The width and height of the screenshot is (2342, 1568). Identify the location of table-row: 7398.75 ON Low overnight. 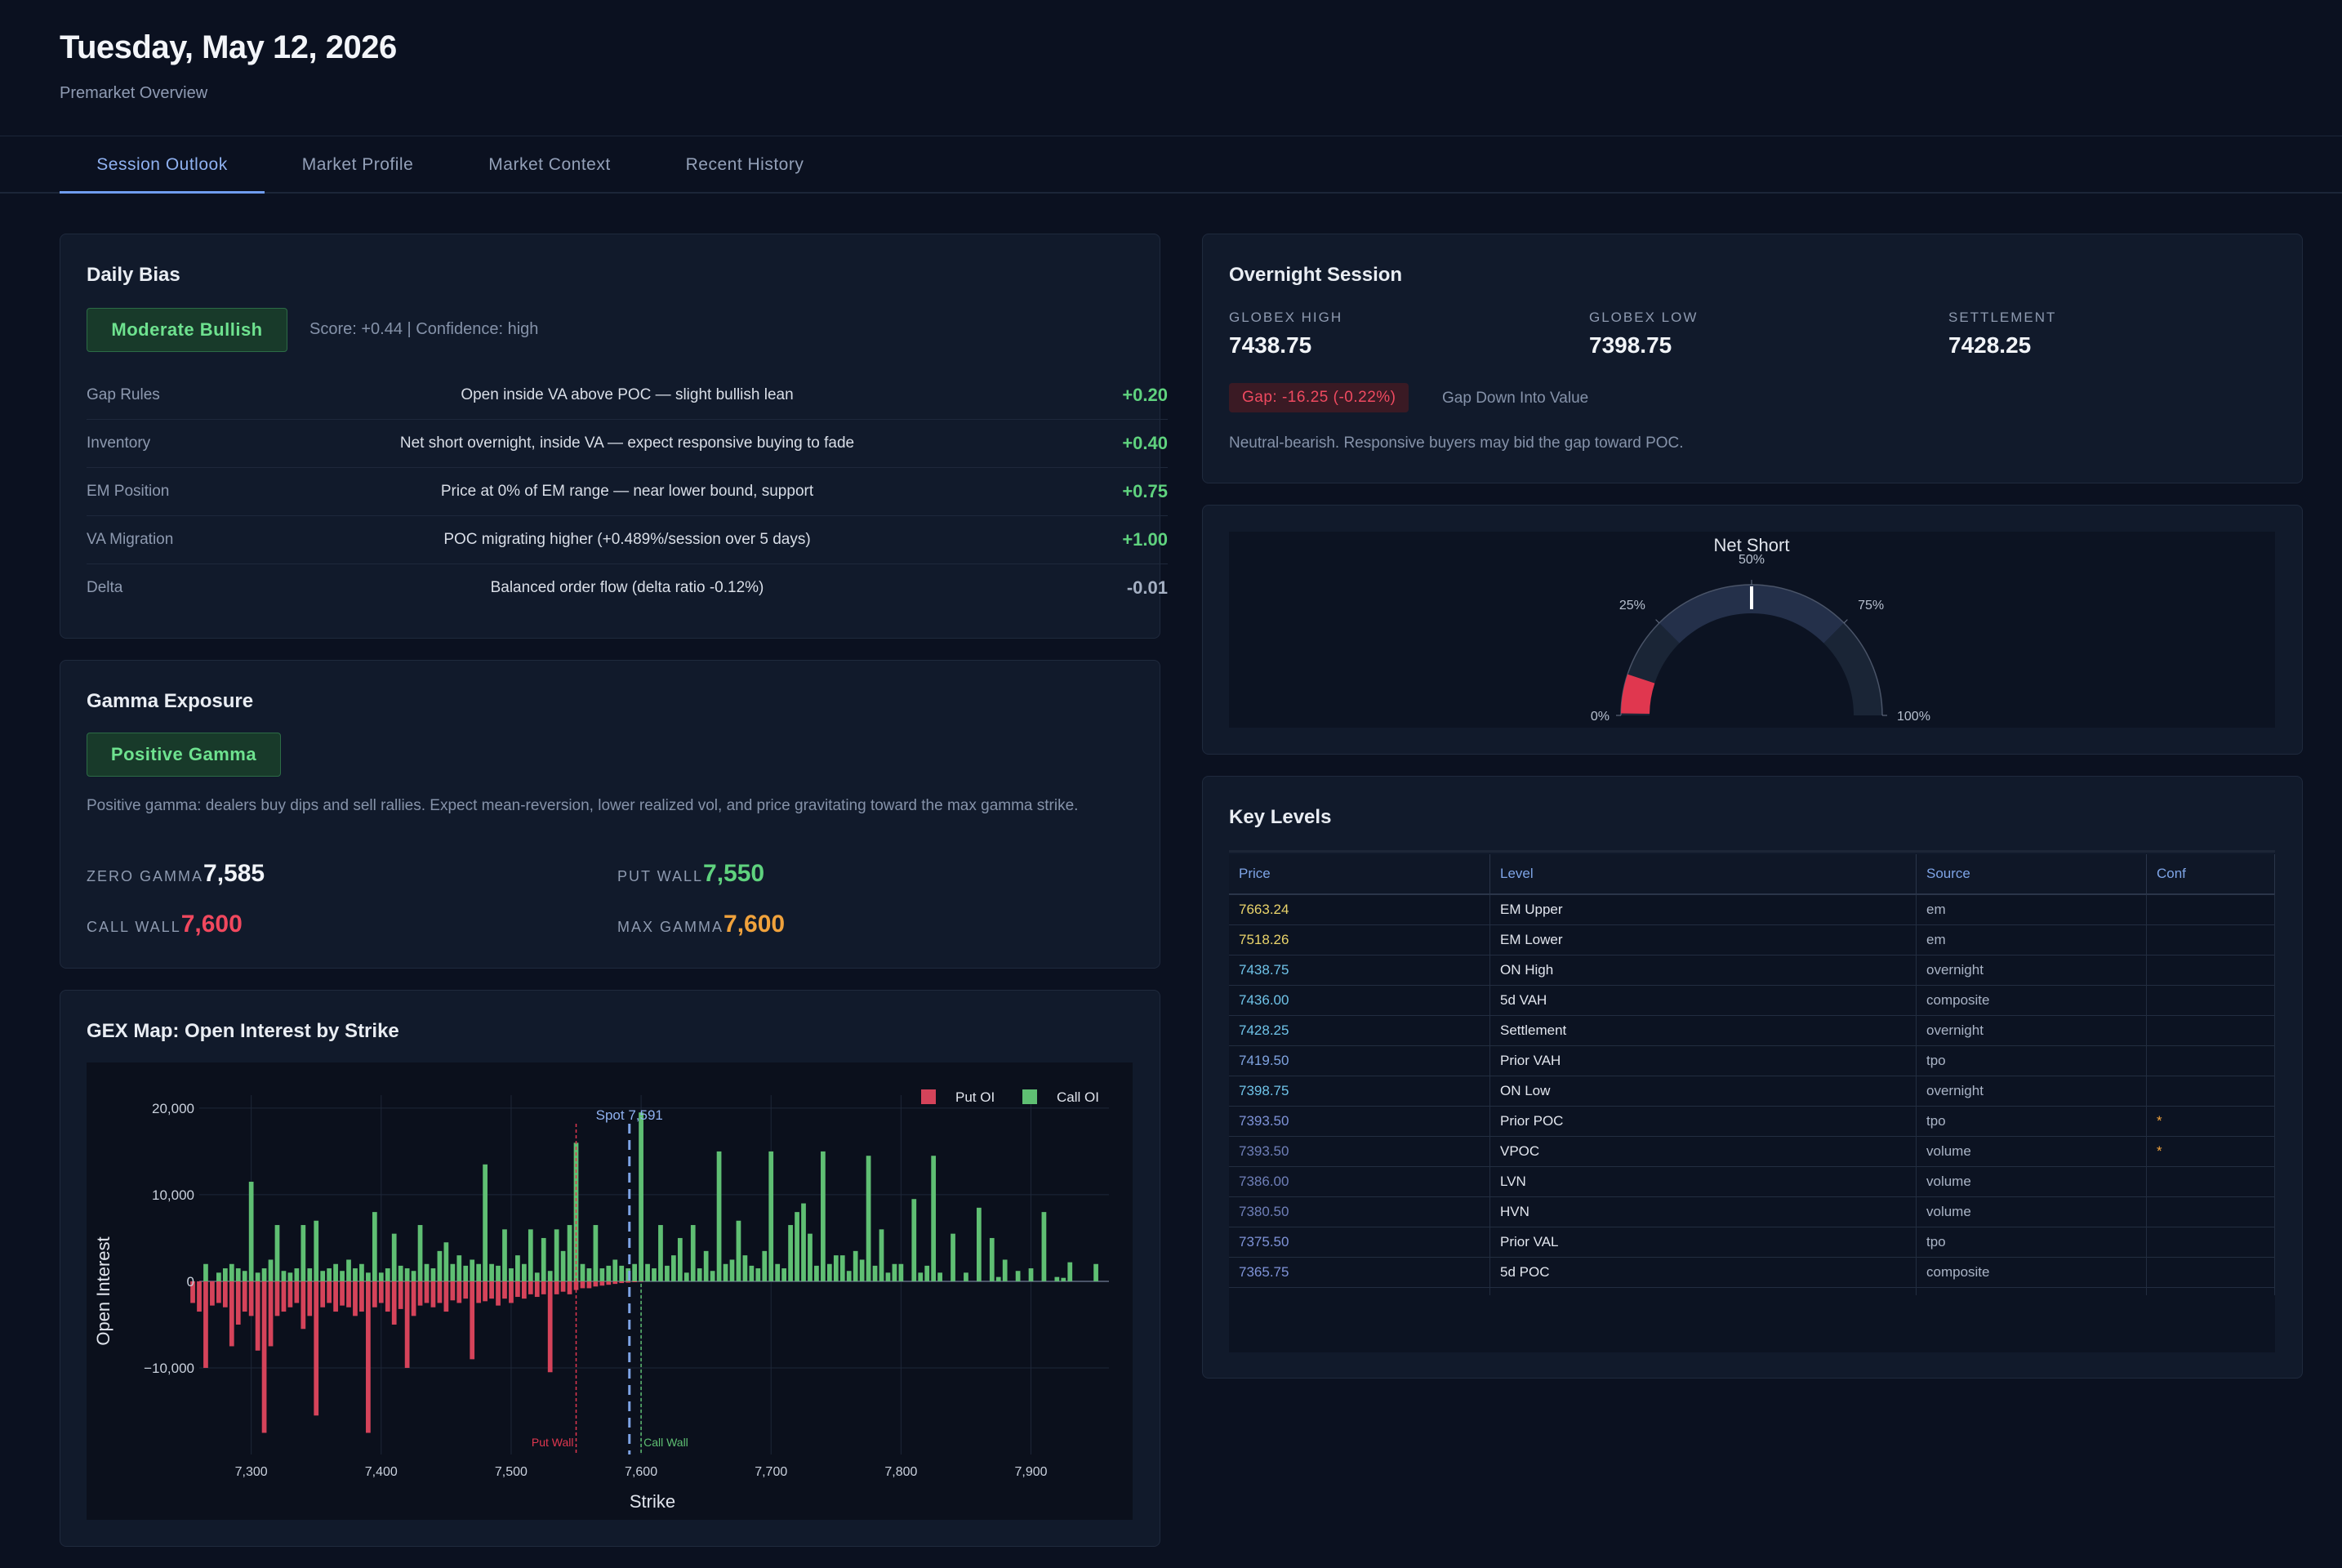
(1752, 1091).